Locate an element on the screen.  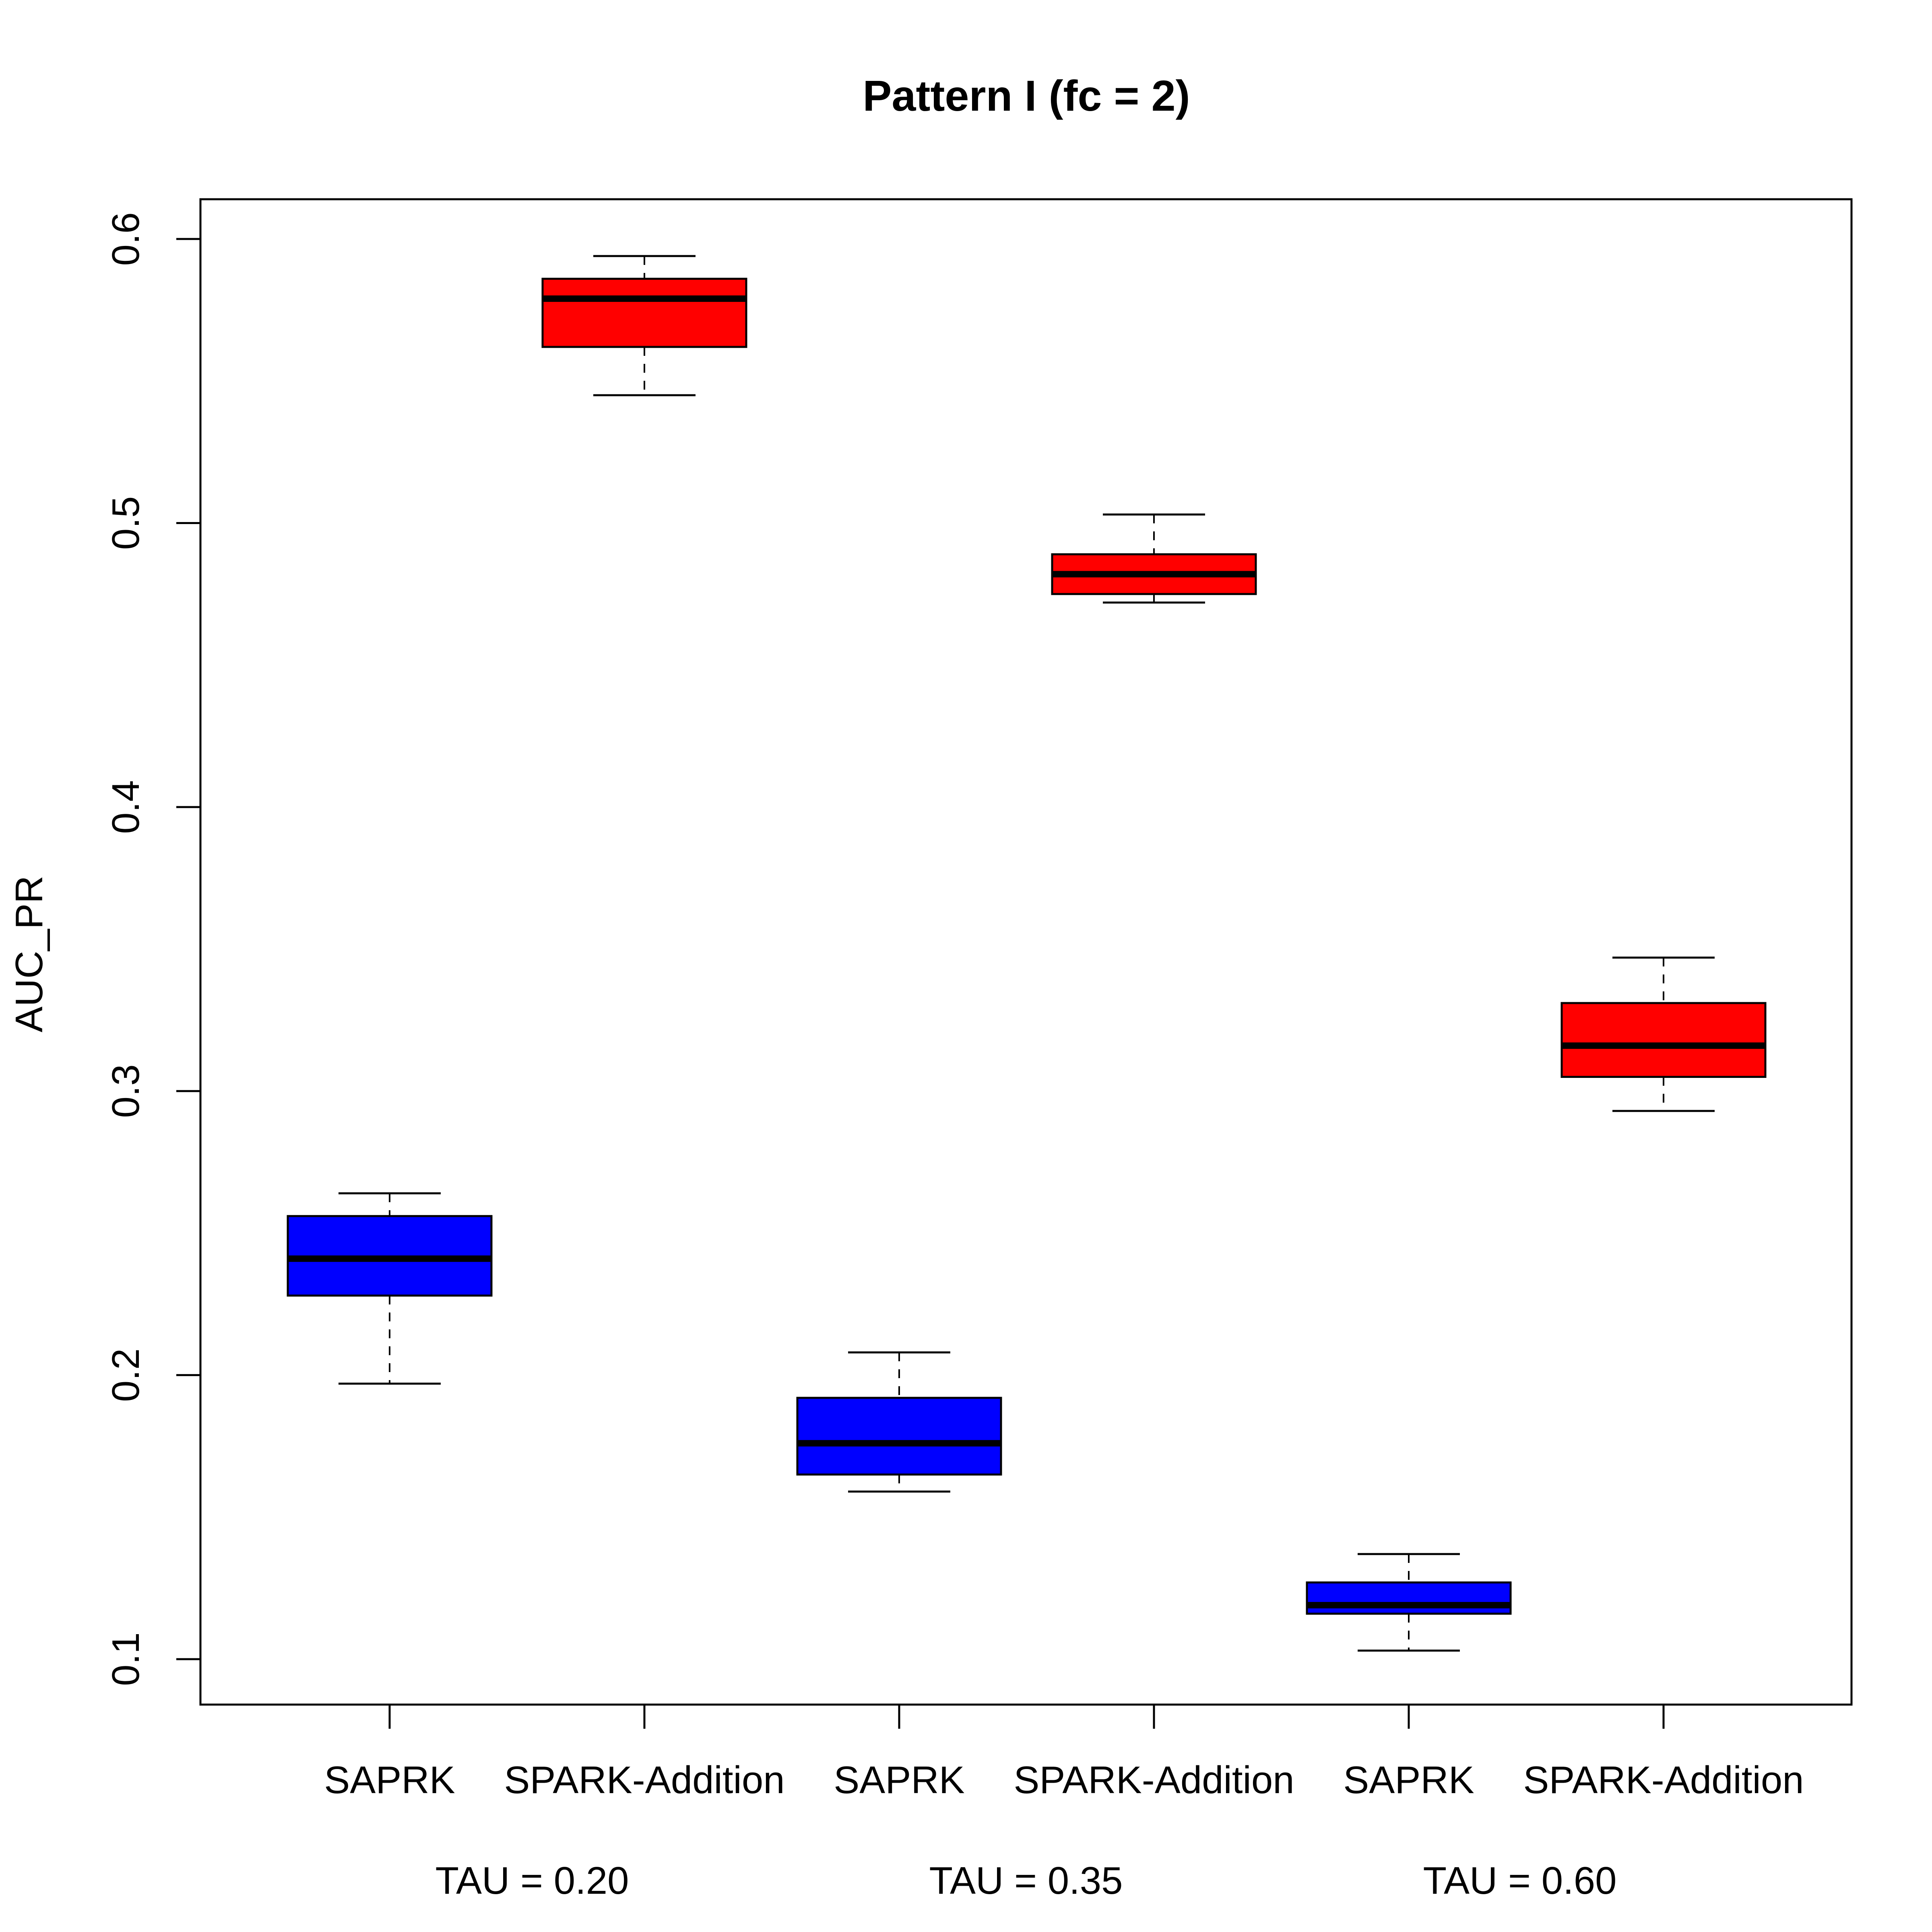
group-label: TAU = 0.60 is located at coordinates (1519, 1880).